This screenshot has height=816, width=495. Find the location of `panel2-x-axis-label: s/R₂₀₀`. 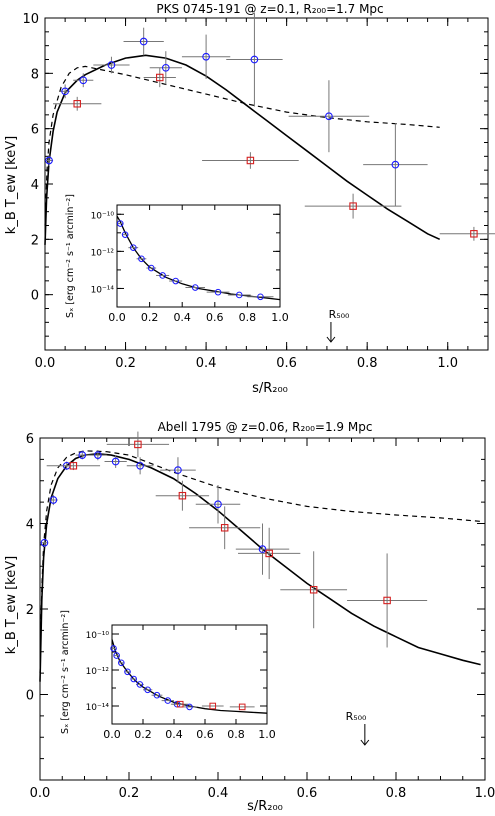

panel2-x-axis-label: s/R₂₀₀ is located at coordinates (265, 806).